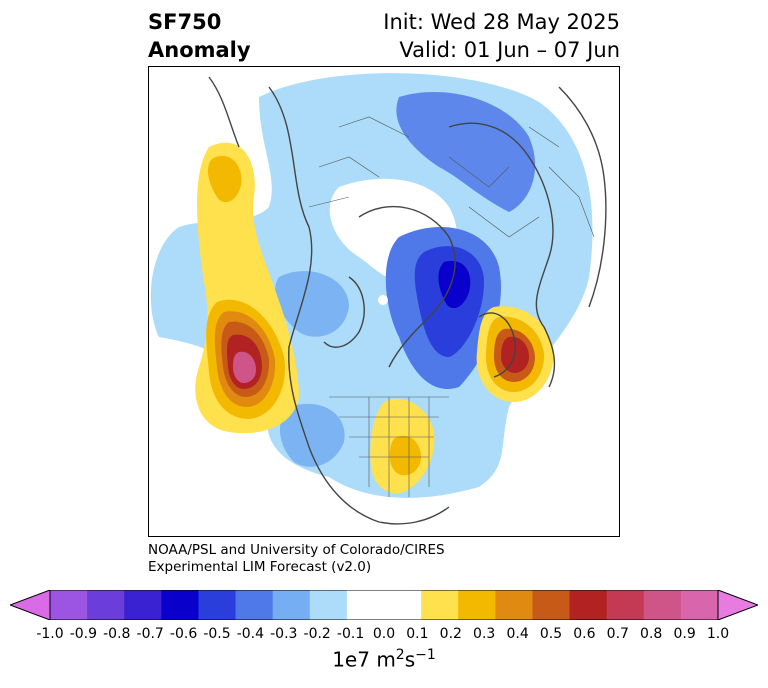 This screenshot has height=688, width=768. I want to click on colorbar-under-arrow, so click(30, 605).